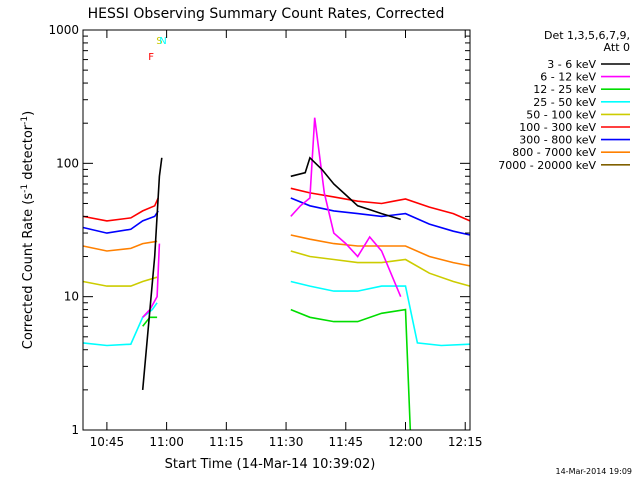  Describe the element at coordinates (564, 102) in the screenshot. I see `legend-label: 25 - 50 keV` at that location.